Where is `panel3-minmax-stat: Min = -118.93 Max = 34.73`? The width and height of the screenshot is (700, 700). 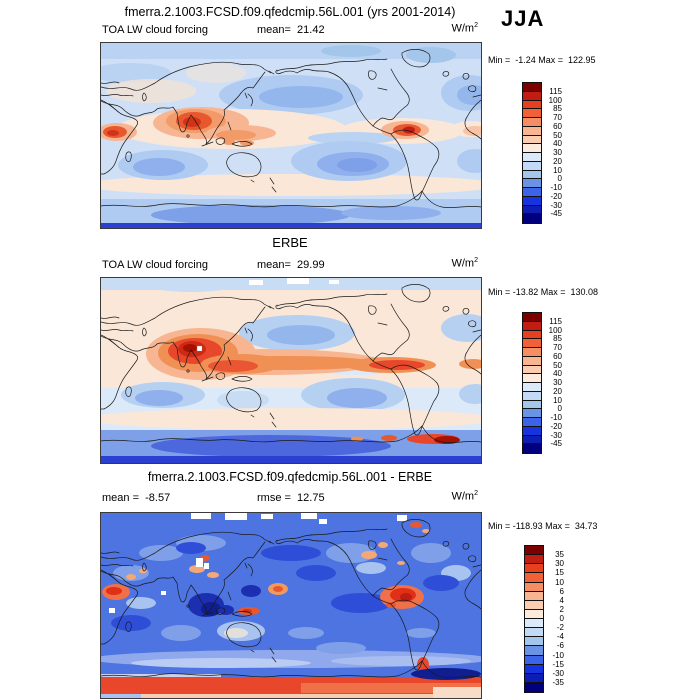
panel3-minmax-stat: Min = -118.93 Max = 34.73 is located at coordinates (543, 526).